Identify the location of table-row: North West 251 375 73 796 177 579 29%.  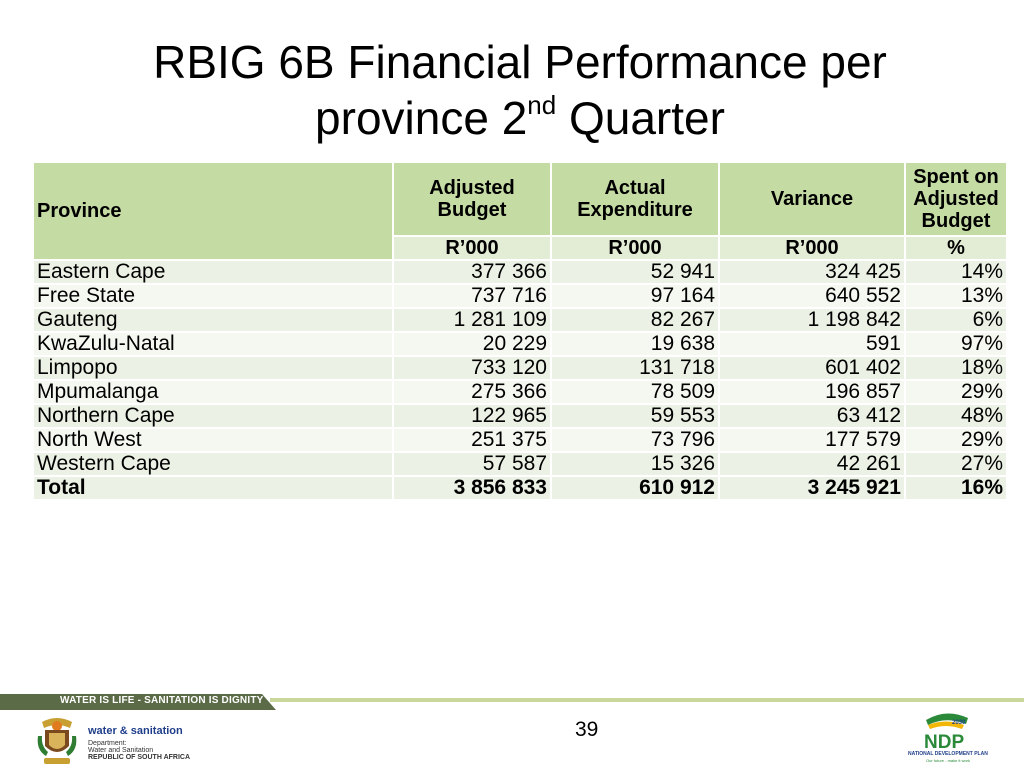
(520, 440).